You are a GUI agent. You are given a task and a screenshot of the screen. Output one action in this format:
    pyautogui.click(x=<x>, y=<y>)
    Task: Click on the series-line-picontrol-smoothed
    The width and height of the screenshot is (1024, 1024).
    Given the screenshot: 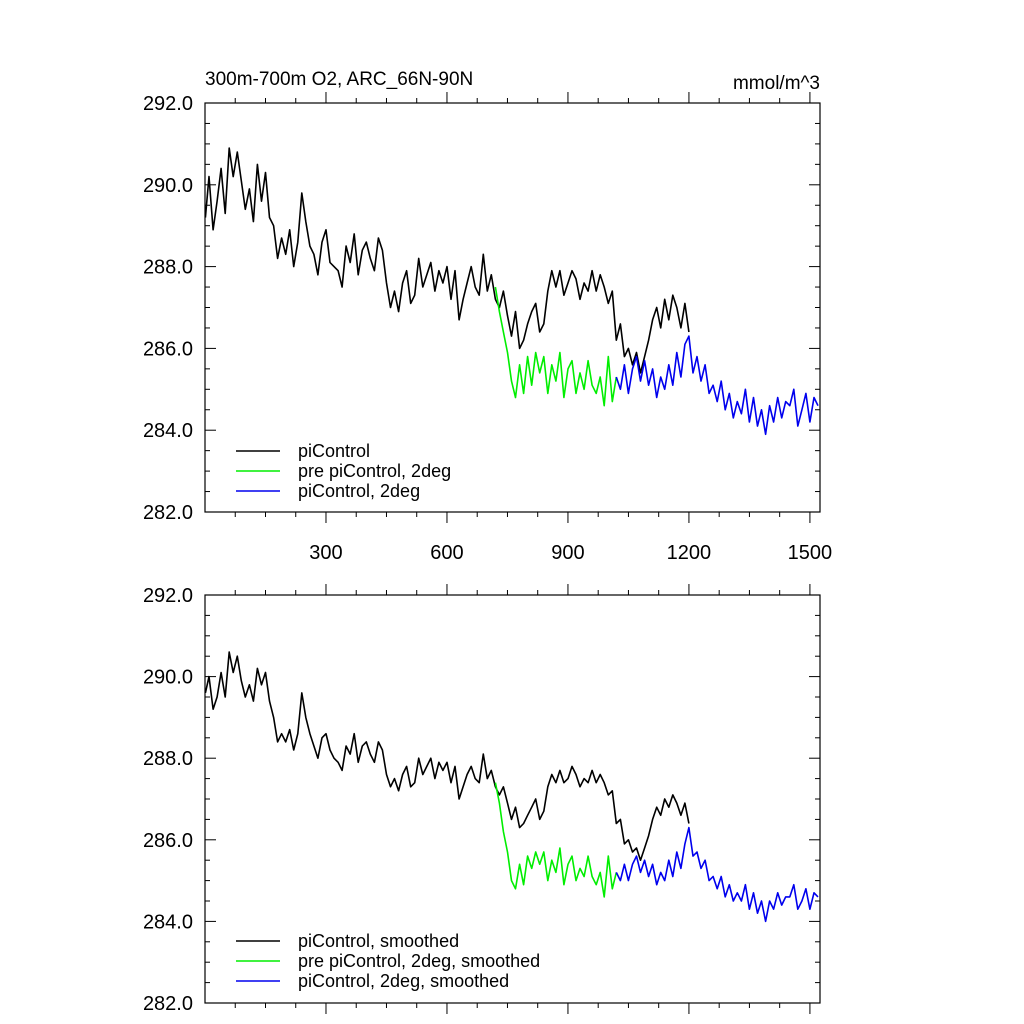 What is the action you would take?
    pyautogui.click(x=447, y=756)
    